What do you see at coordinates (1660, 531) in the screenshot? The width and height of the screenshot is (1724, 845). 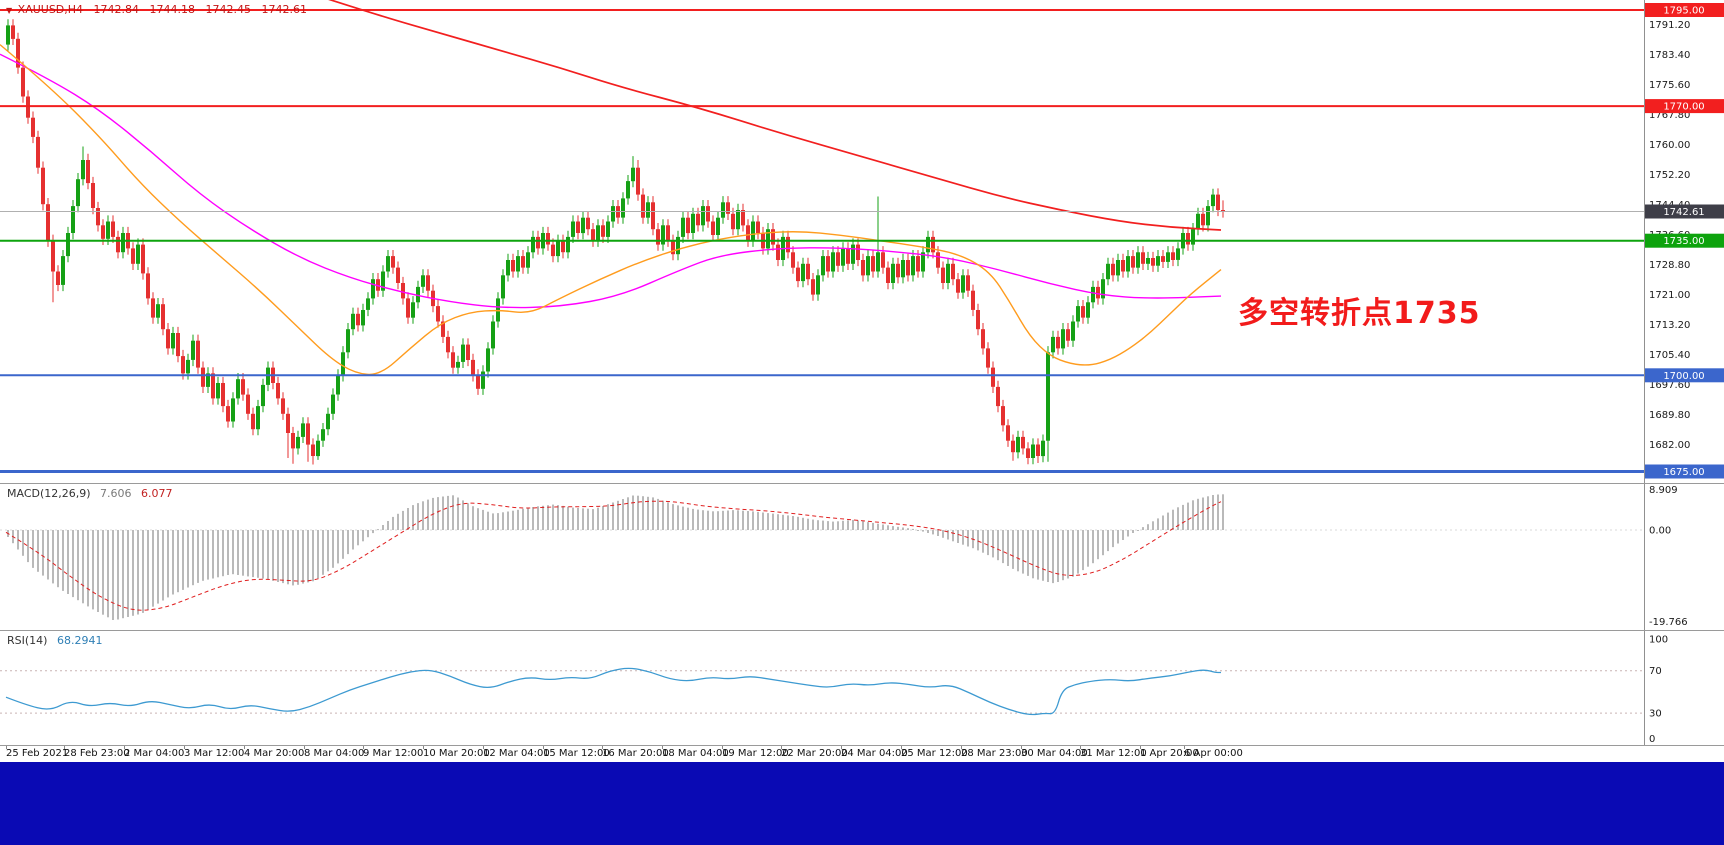 I see `svg-text: 0.00` at bounding box center [1660, 531].